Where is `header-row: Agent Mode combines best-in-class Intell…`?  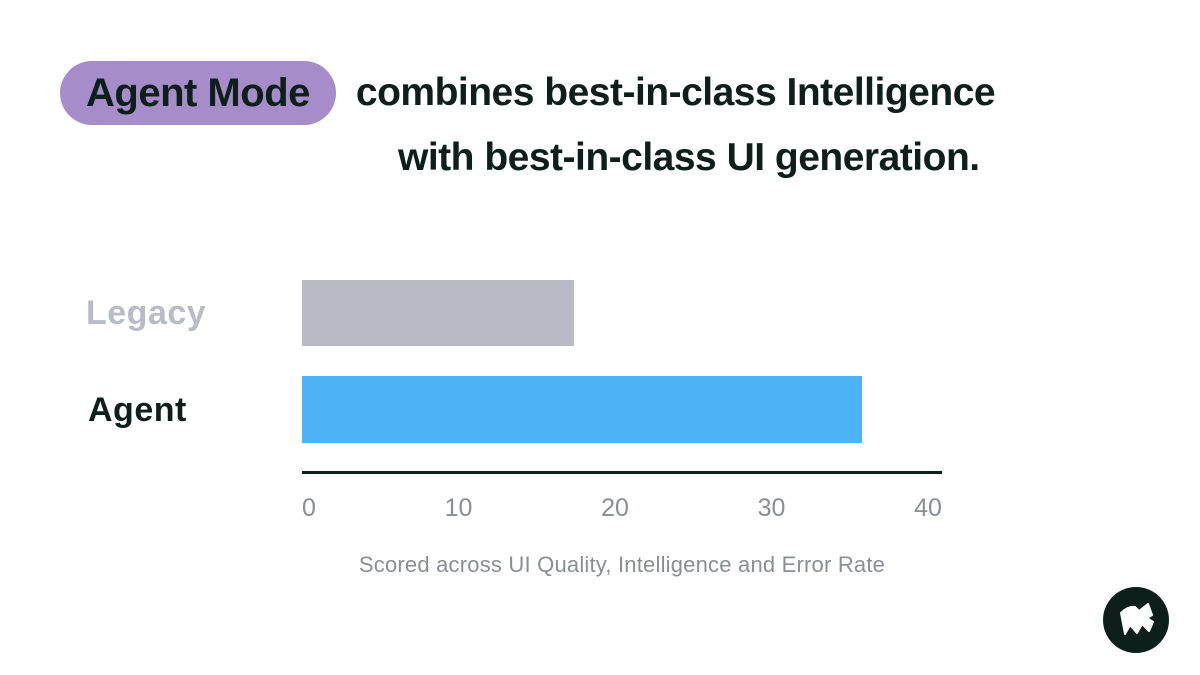
header-row: Agent Mode combines best-in-class Intell… is located at coordinates (610, 93).